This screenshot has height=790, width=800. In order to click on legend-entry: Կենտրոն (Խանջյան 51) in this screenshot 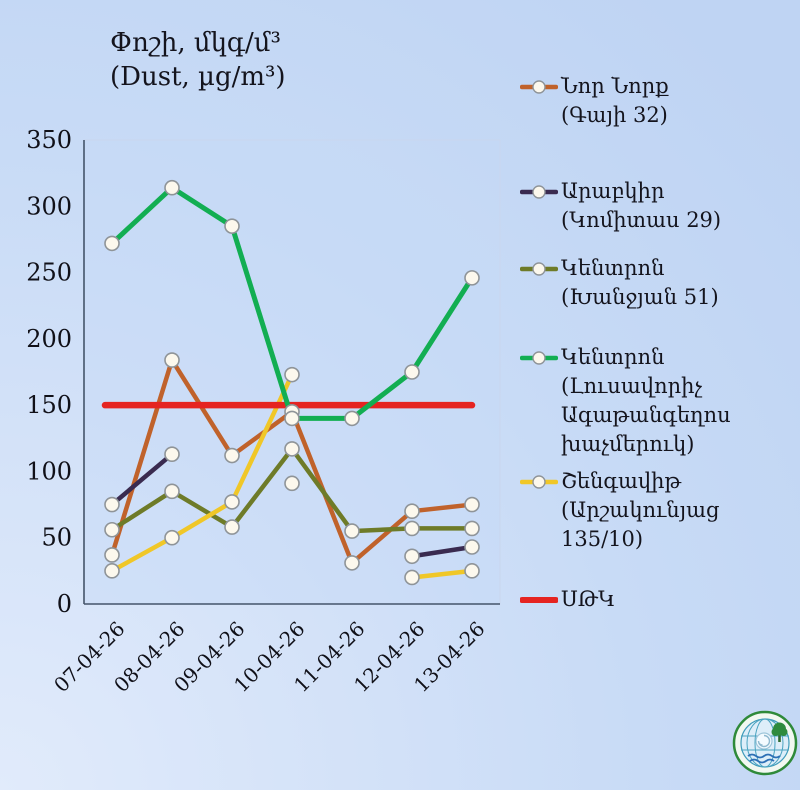, I will do `click(657, 283)`.